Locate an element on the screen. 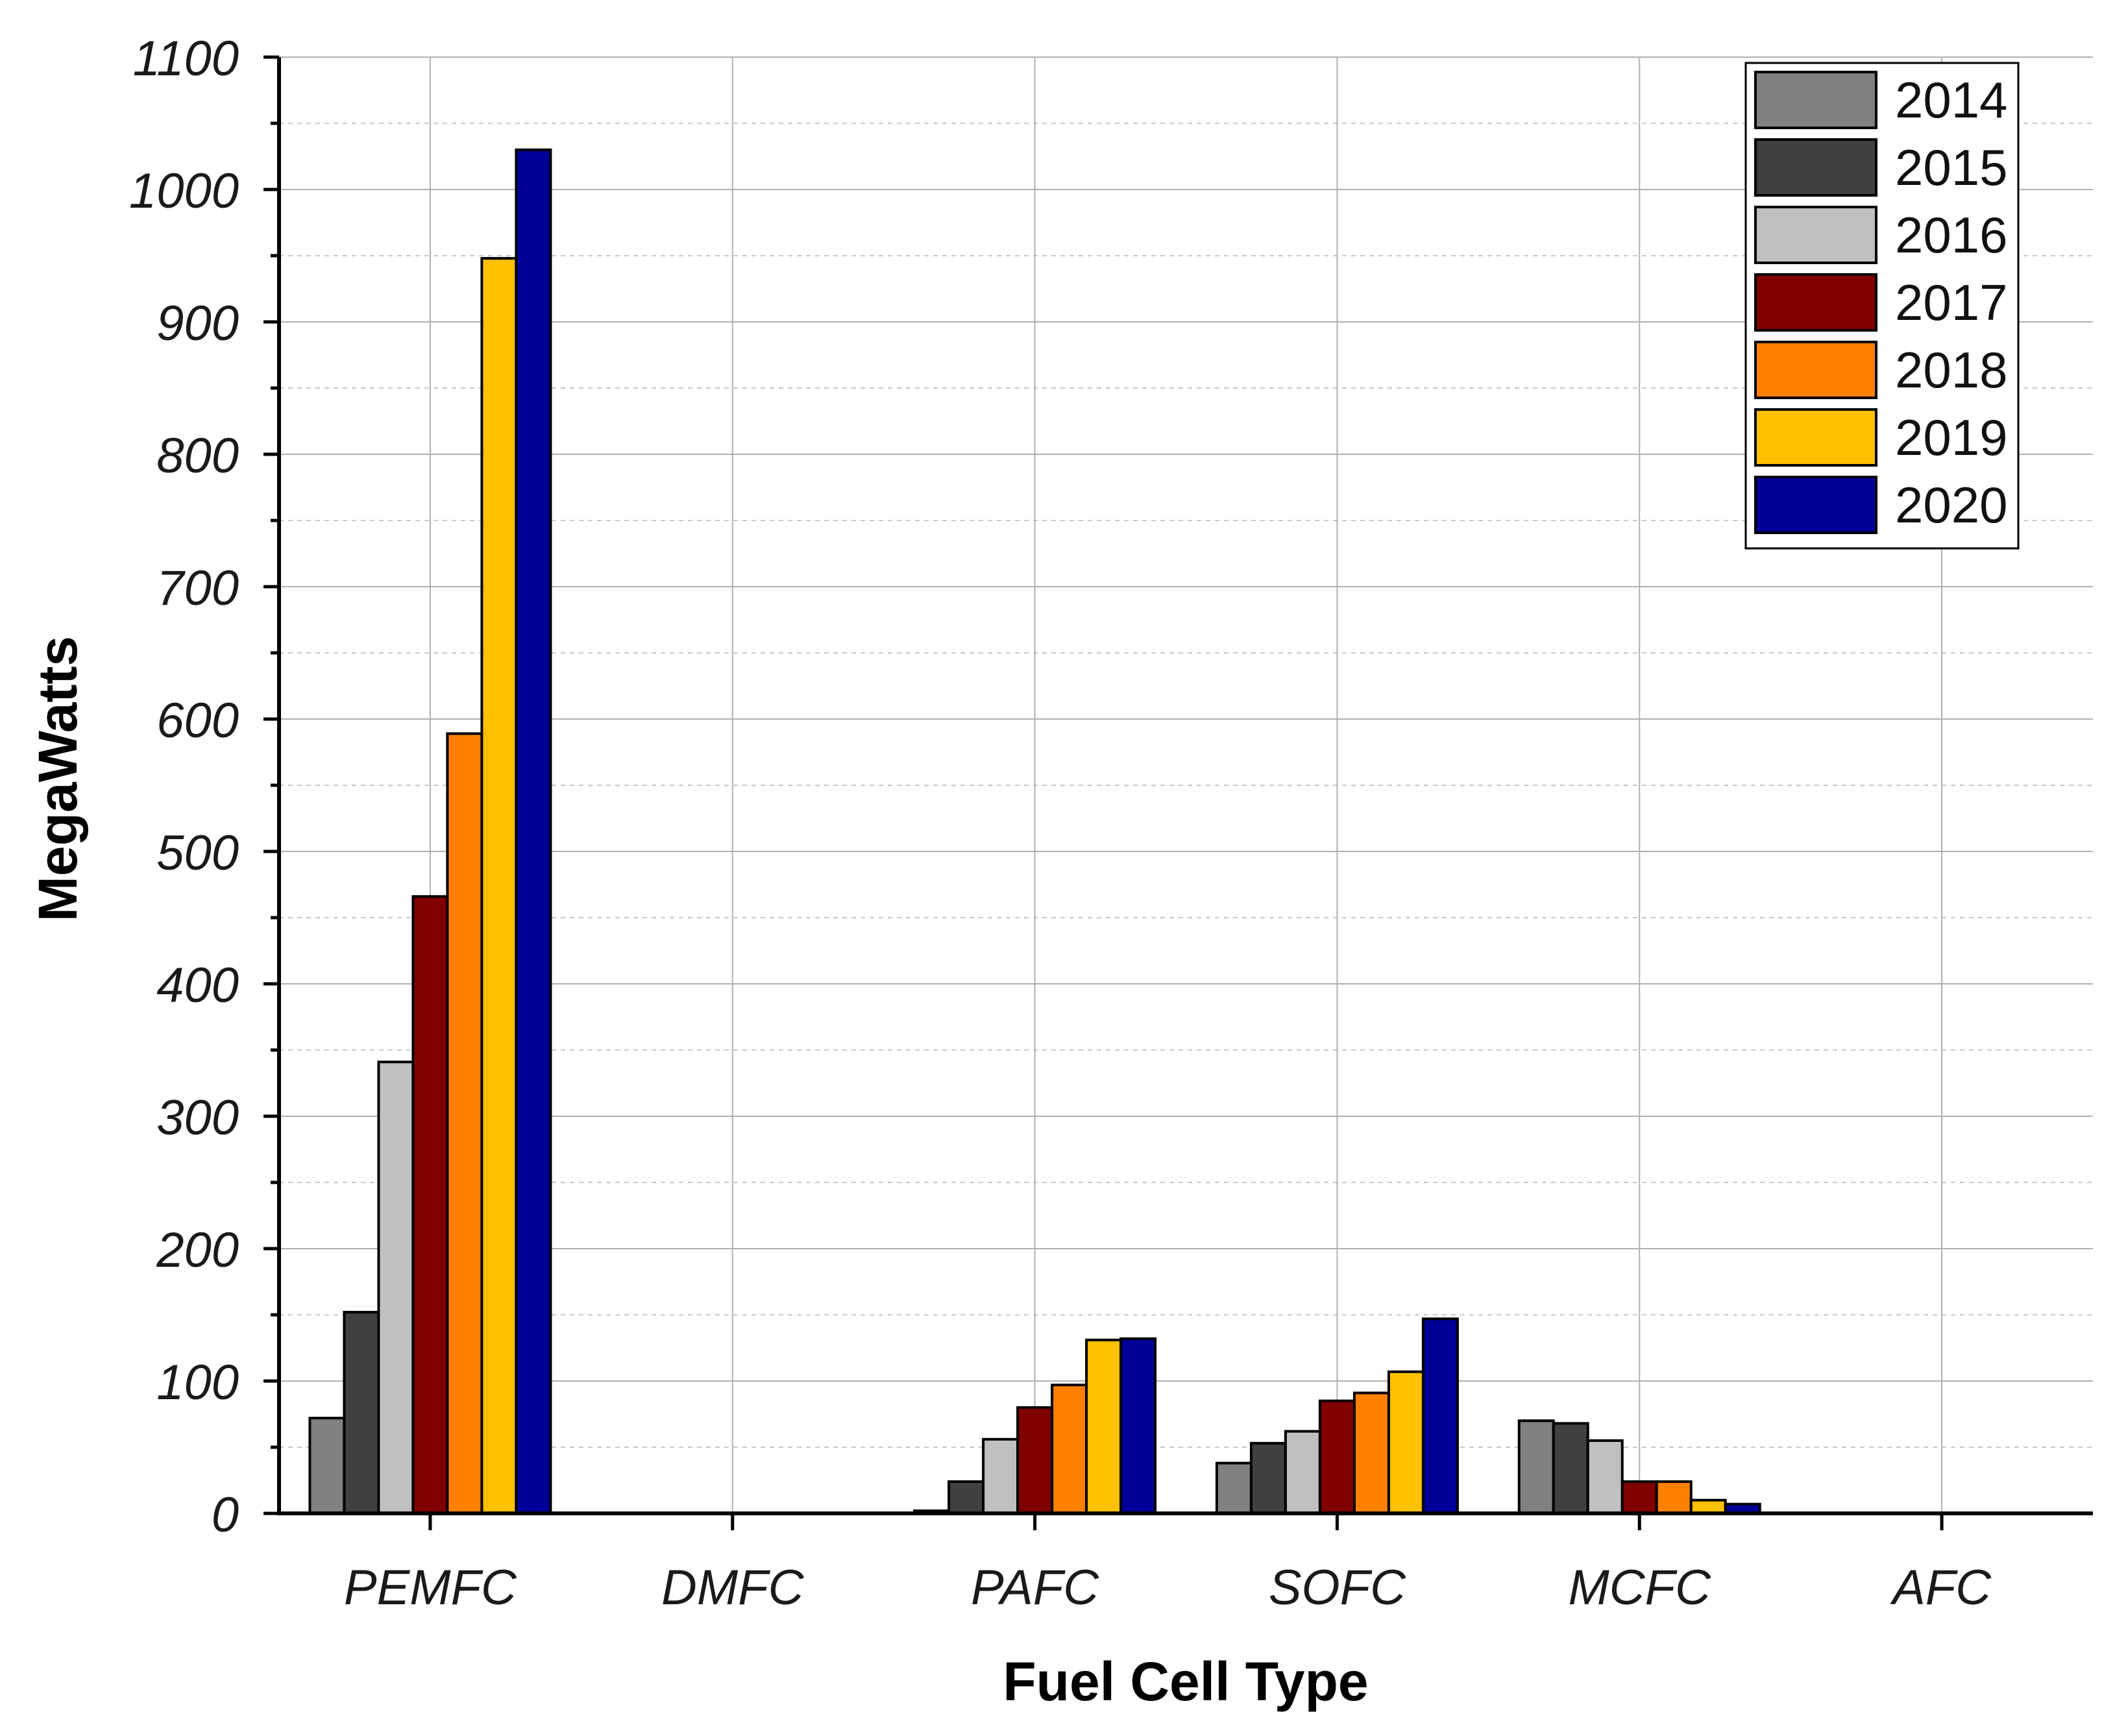 Image resolution: width=2115 pixels, height=1736 pixels. y-tick-label: 700 is located at coordinates (197, 588).